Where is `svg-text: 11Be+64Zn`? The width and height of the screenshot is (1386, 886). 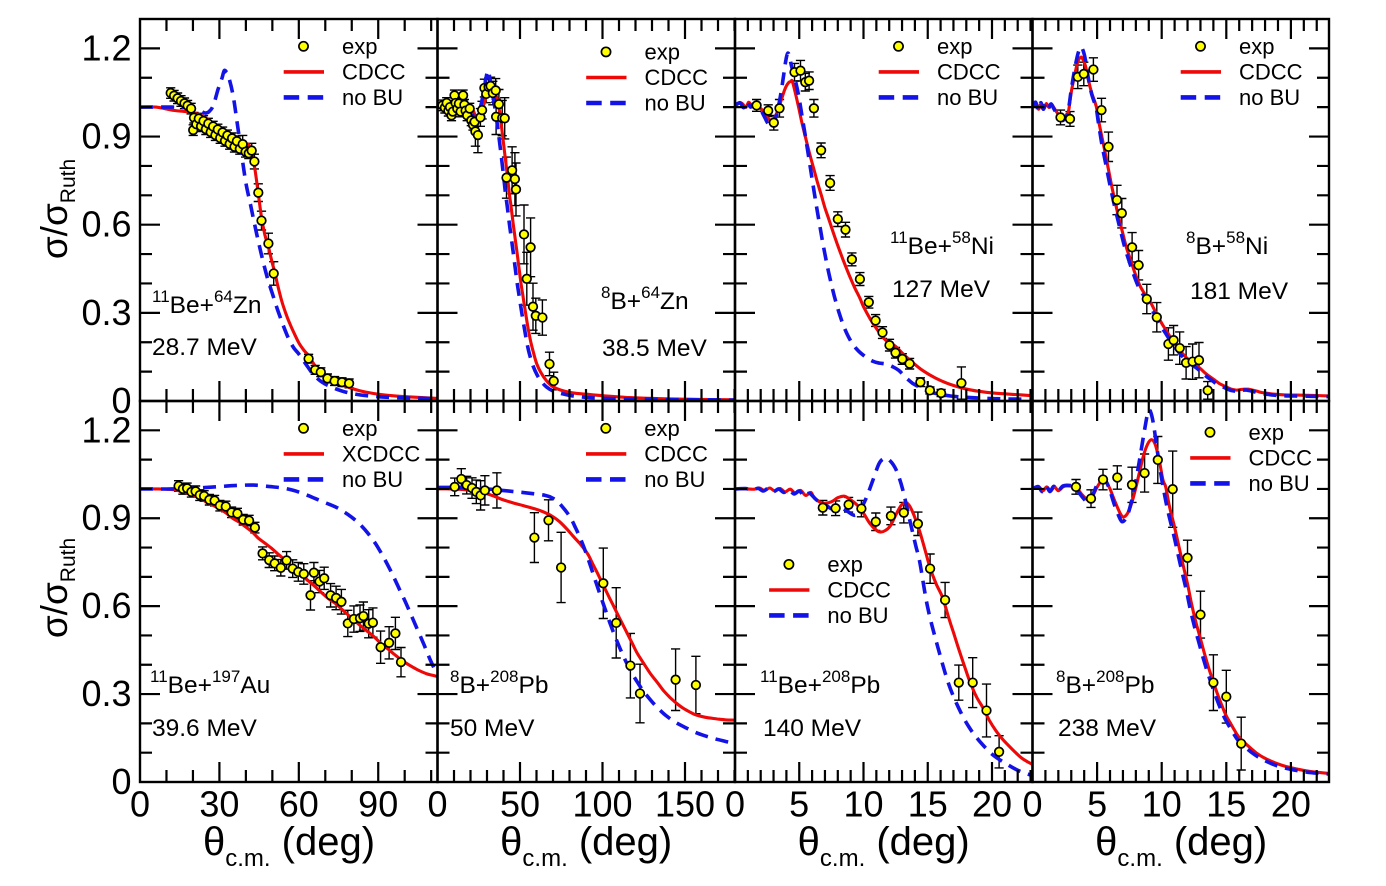
svg-text: 11Be+64Zn is located at coordinates (206, 303).